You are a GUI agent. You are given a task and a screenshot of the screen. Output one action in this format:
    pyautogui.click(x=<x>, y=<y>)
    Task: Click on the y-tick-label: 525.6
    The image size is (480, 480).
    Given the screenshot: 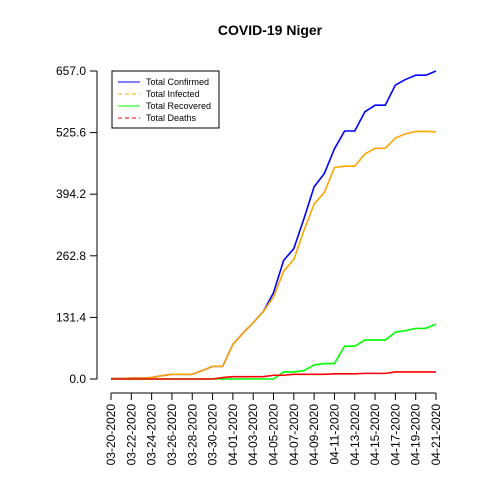 What is the action you would take?
    pyautogui.click(x=71, y=133)
    